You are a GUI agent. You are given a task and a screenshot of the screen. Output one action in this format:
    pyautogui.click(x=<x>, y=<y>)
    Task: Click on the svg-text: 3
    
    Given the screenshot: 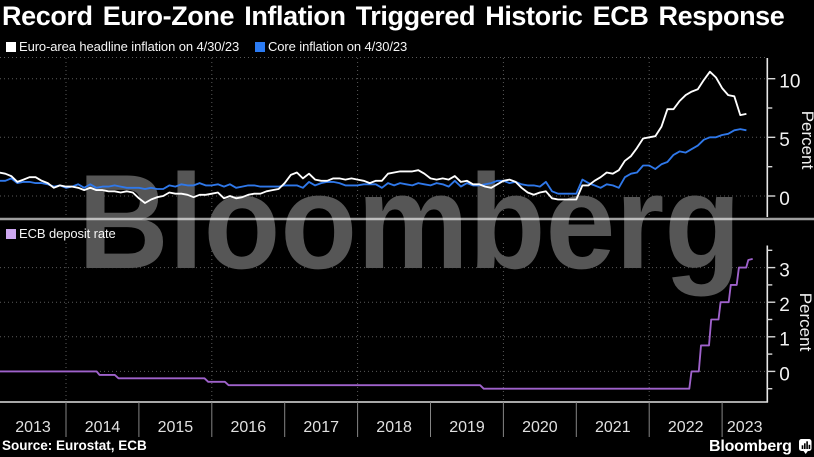 What is the action you would take?
    pyautogui.click(x=784, y=271)
    